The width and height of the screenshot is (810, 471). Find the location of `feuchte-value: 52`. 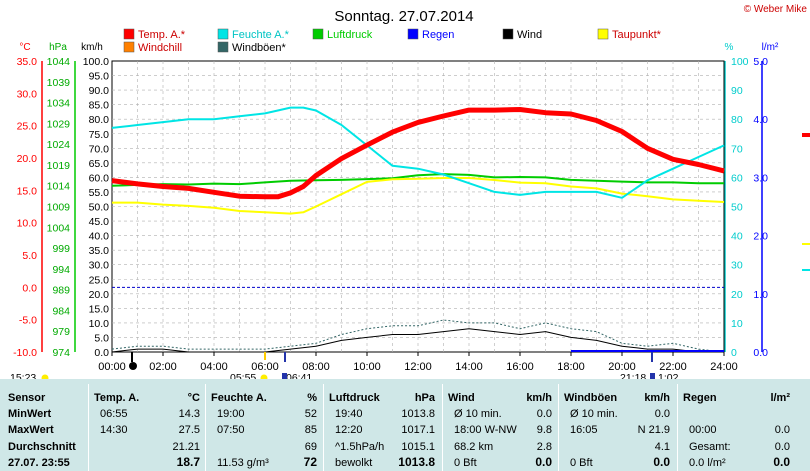

feuchte-value: 52 is located at coordinates (310, 414).